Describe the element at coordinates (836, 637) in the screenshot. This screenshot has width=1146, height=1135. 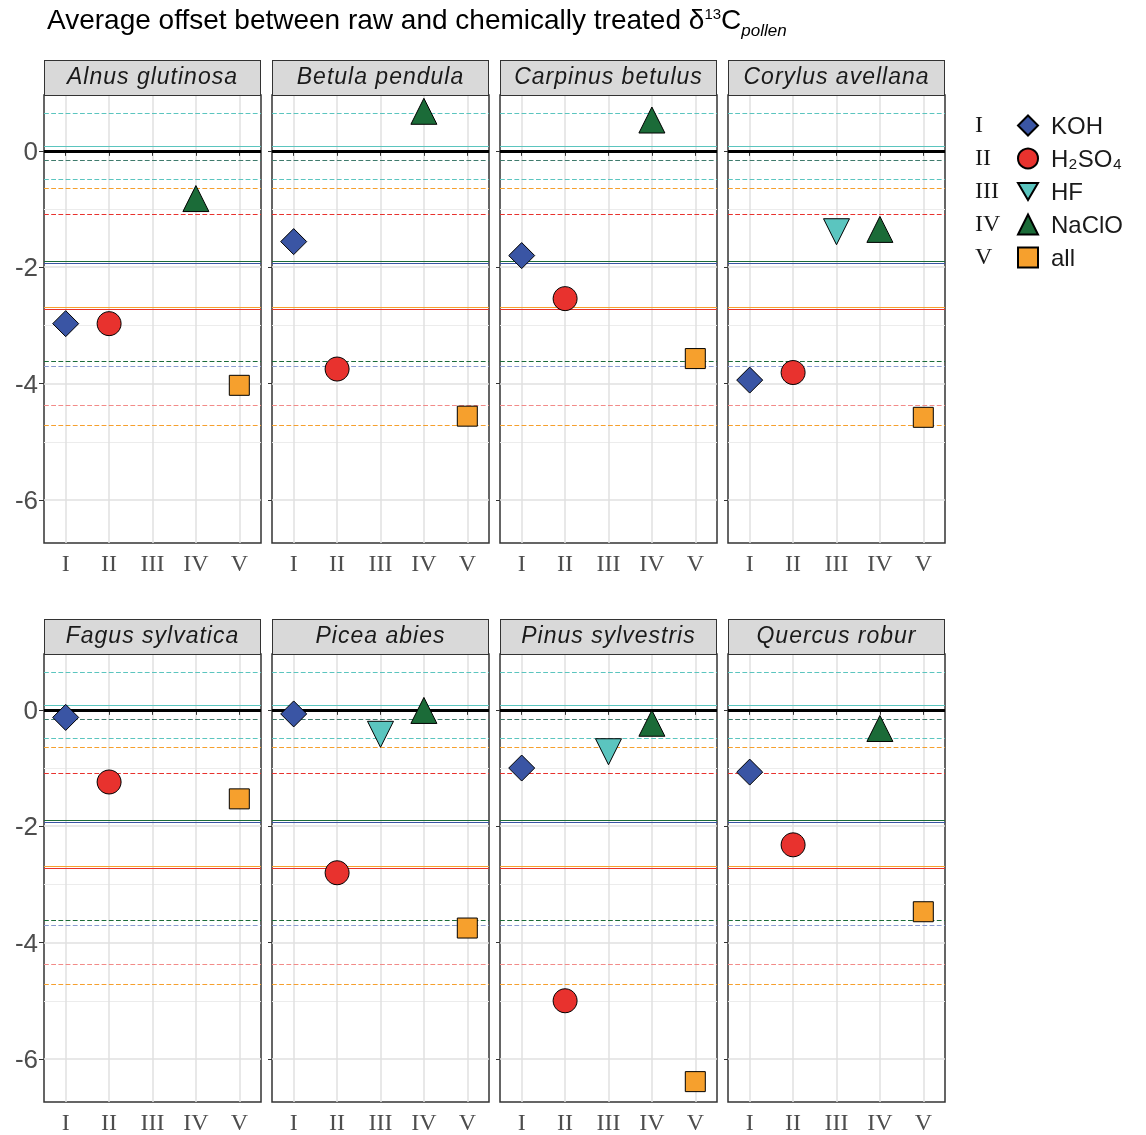
I see `chart-title: Quercus robur` at that location.